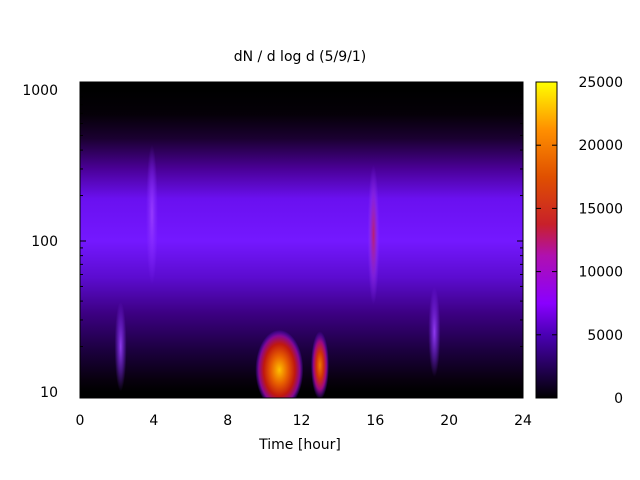  What do you see at coordinates (153, 421) in the screenshot?
I see `x-tick-label: 4` at bounding box center [153, 421].